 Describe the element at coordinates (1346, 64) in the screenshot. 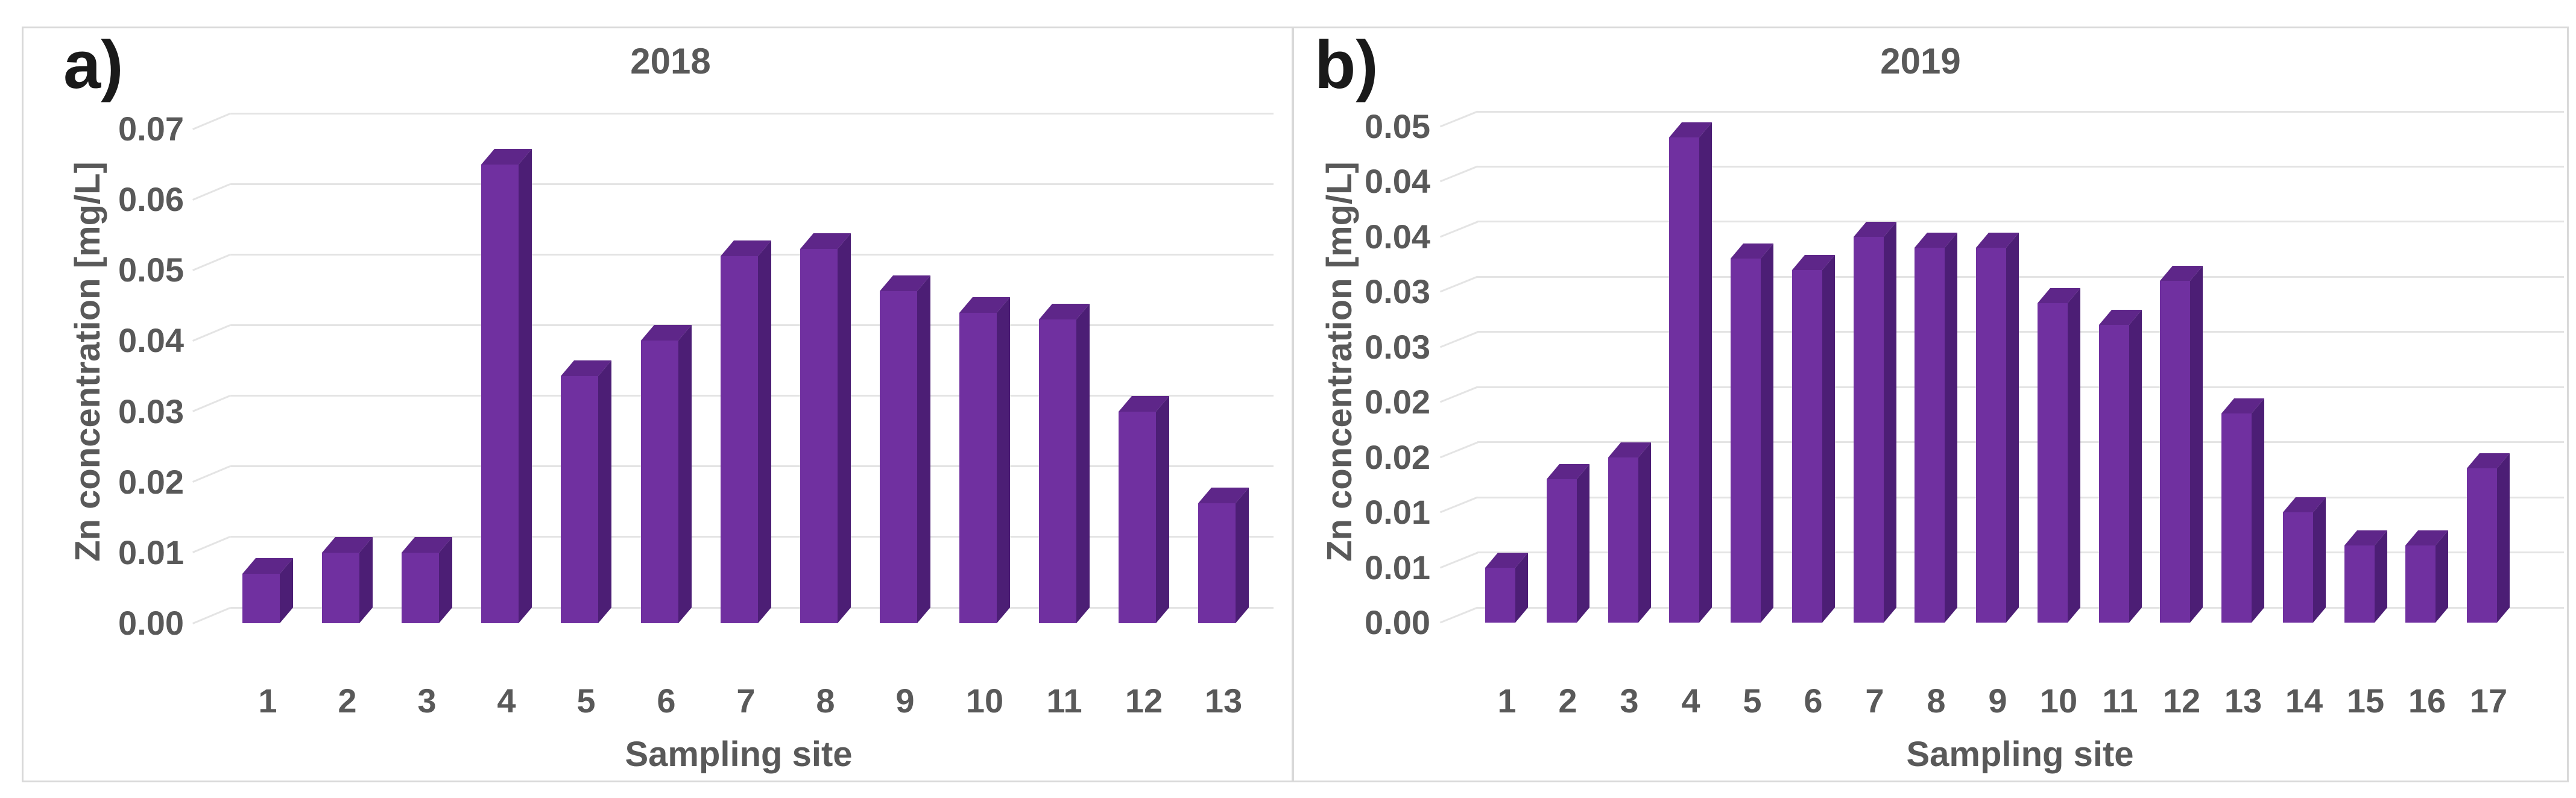

I see `panel-label-b: b)` at that location.